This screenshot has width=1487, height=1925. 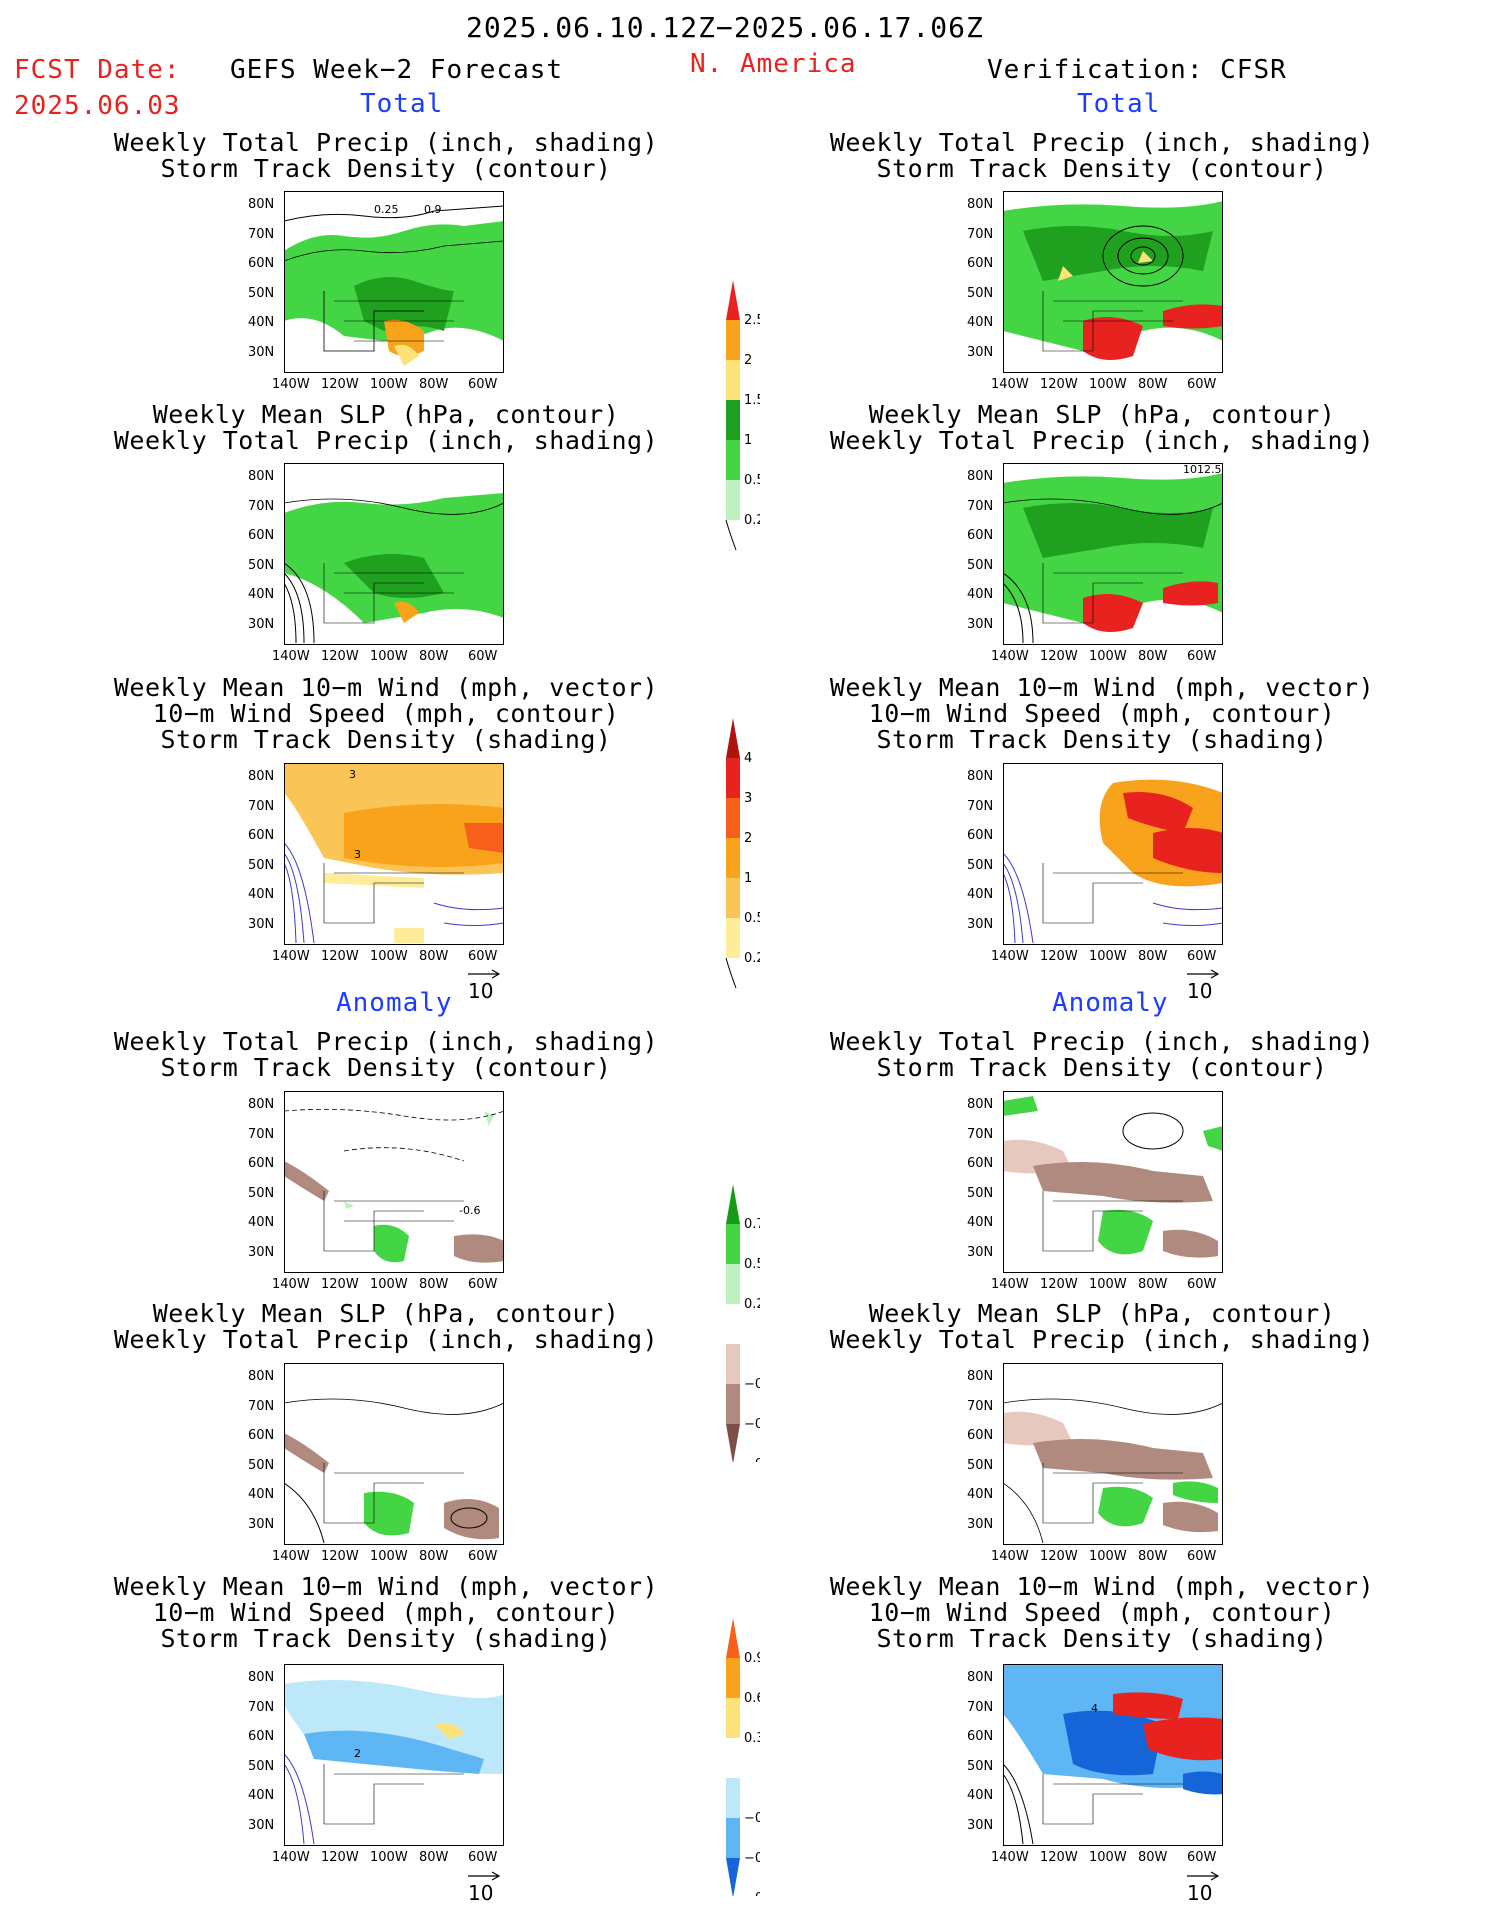 I want to click on obs-total-slp-title-2: Weekly Total Precip (inch, shading), so click(x=1102, y=440).